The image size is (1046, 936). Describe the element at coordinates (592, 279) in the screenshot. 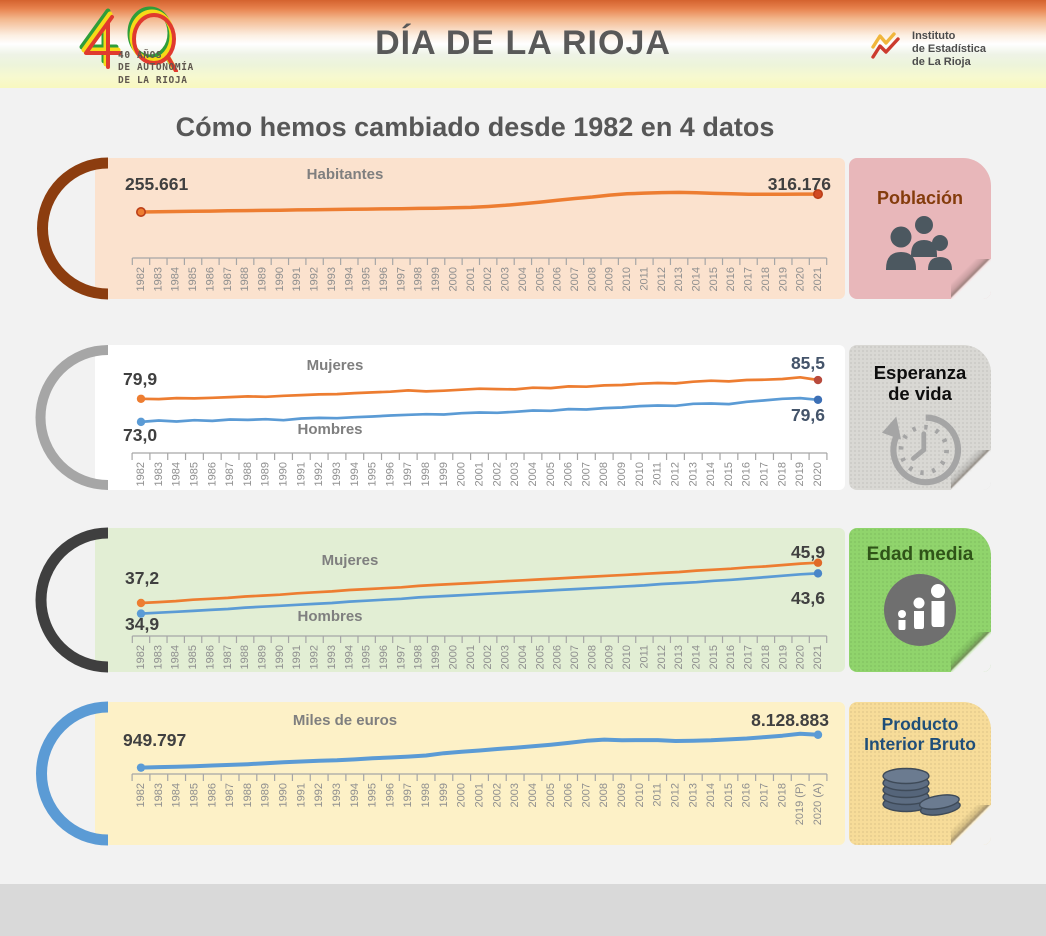

I see `svg-text: 2008` at that location.